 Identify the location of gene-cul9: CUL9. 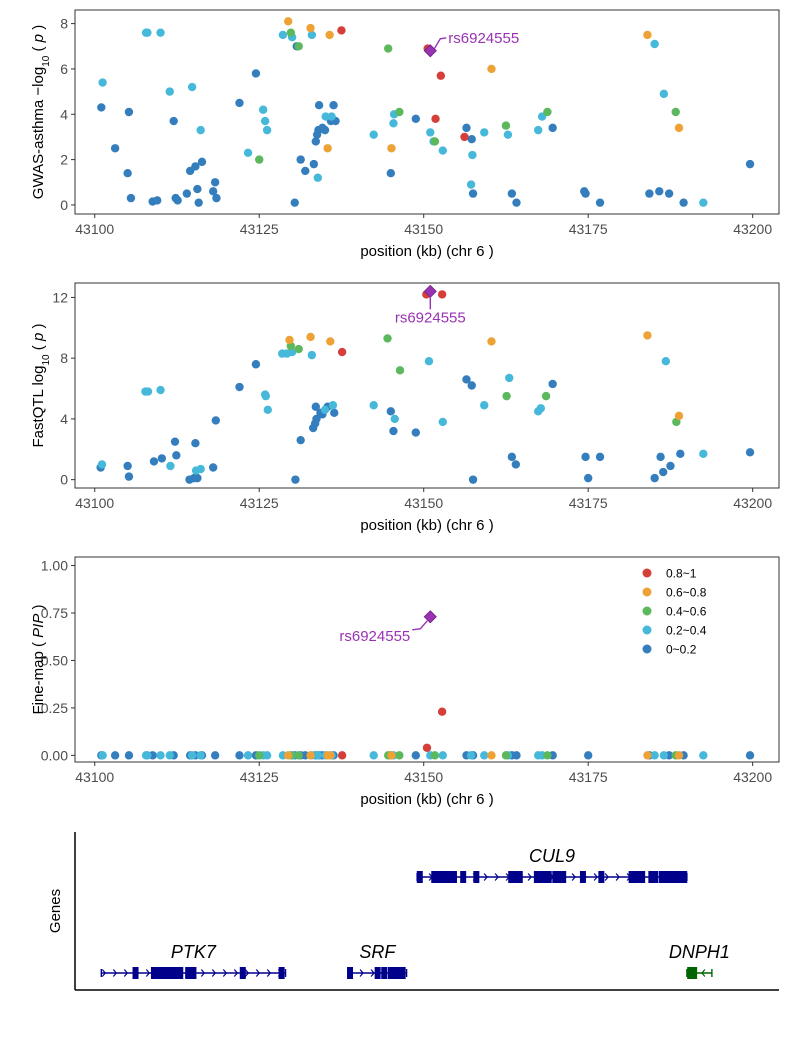
(552, 864).